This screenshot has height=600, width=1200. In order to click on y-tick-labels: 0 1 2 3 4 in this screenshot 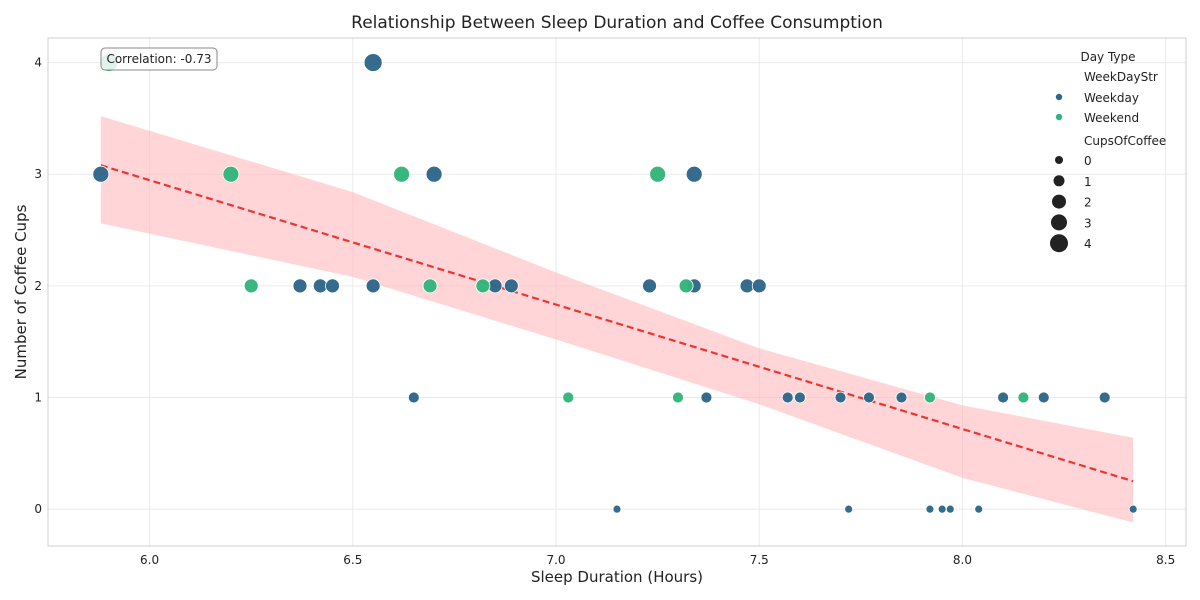, I will do `click(38, 286)`.